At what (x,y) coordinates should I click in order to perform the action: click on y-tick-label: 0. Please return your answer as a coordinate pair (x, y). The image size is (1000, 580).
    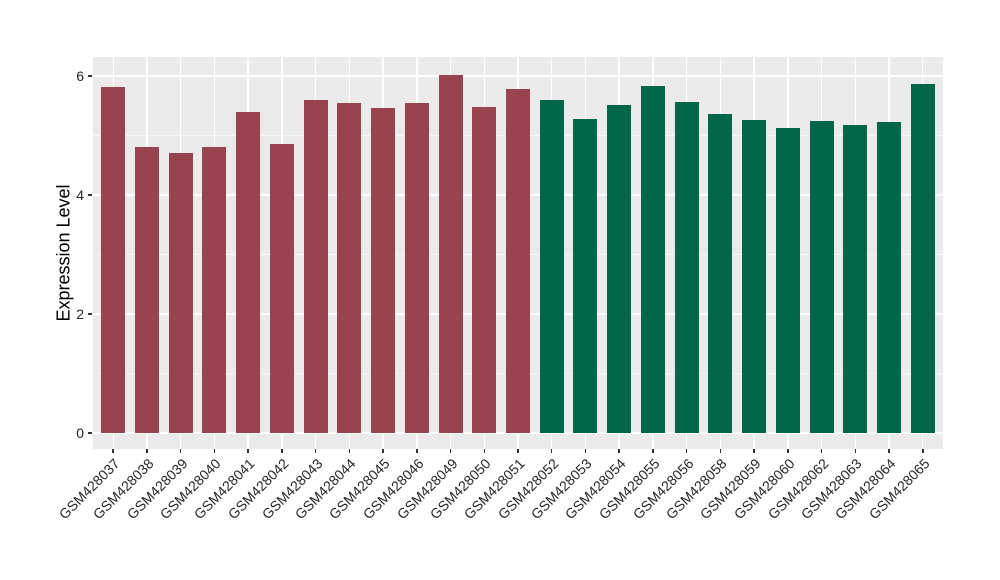
    Looking at the image, I should click on (80, 432).